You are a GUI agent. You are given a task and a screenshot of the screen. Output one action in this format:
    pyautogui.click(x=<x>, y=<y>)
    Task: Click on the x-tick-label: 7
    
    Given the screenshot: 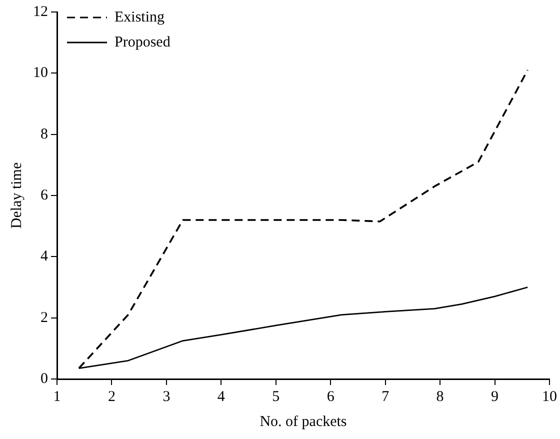 What is the action you would take?
    pyautogui.click(x=386, y=396)
    